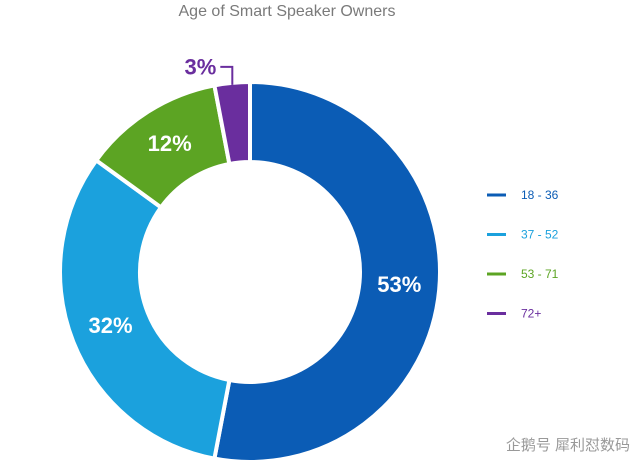 The width and height of the screenshot is (640, 469). Describe the element at coordinates (399, 284) in the screenshot. I see `value-label: 53%` at that location.